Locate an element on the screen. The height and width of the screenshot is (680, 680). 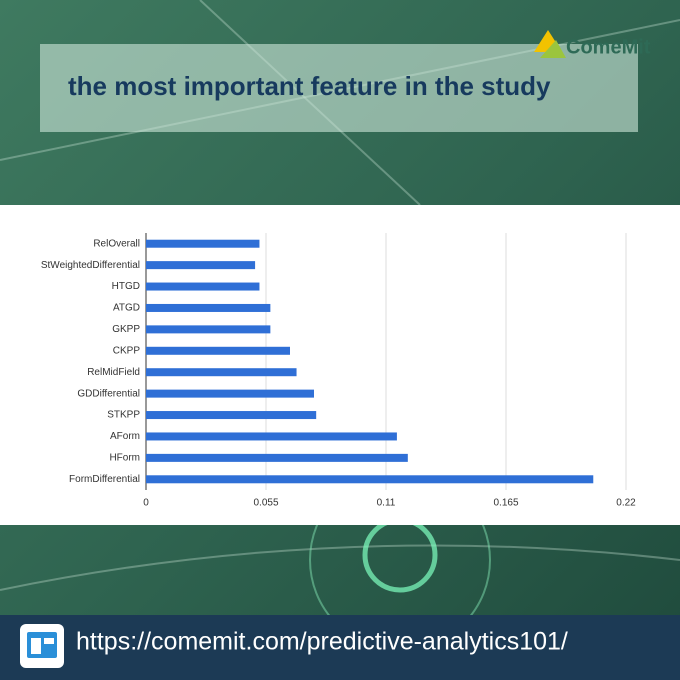
y-tick-label: GKPP is located at coordinates (126, 329).